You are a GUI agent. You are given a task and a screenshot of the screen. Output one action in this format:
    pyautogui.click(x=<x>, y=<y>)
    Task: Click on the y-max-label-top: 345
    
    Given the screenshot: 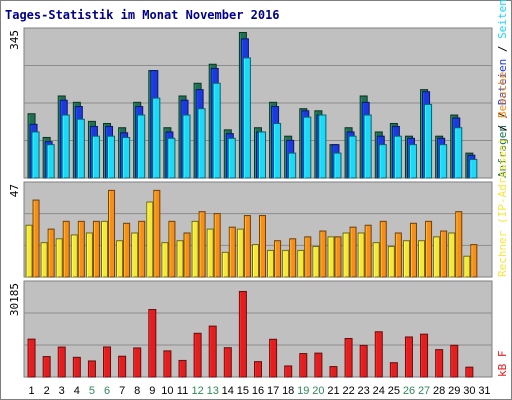 What is the action you would take?
    pyautogui.click(x=14, y=40)
    